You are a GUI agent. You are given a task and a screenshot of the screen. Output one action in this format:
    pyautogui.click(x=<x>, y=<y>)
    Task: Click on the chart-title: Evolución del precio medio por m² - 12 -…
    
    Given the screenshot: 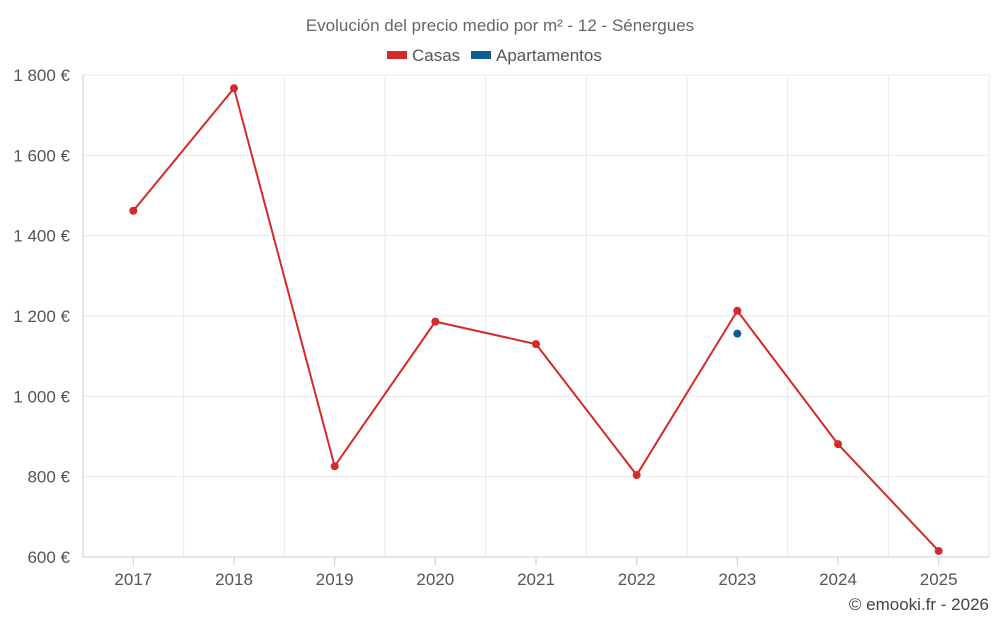 What is the action you would take?
    pyautogui.click(x=500, y=25)
    